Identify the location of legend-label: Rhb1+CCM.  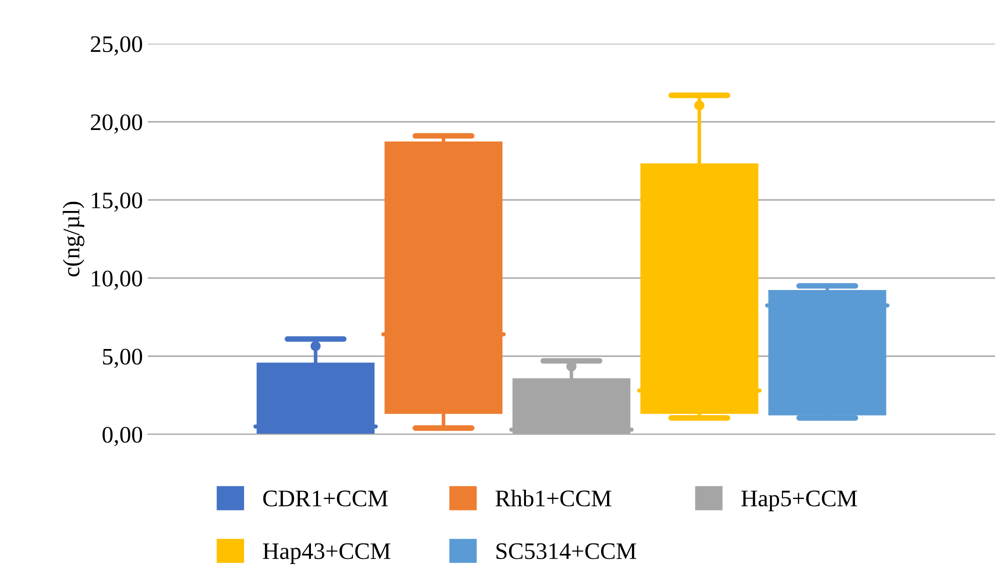
(554, 498).